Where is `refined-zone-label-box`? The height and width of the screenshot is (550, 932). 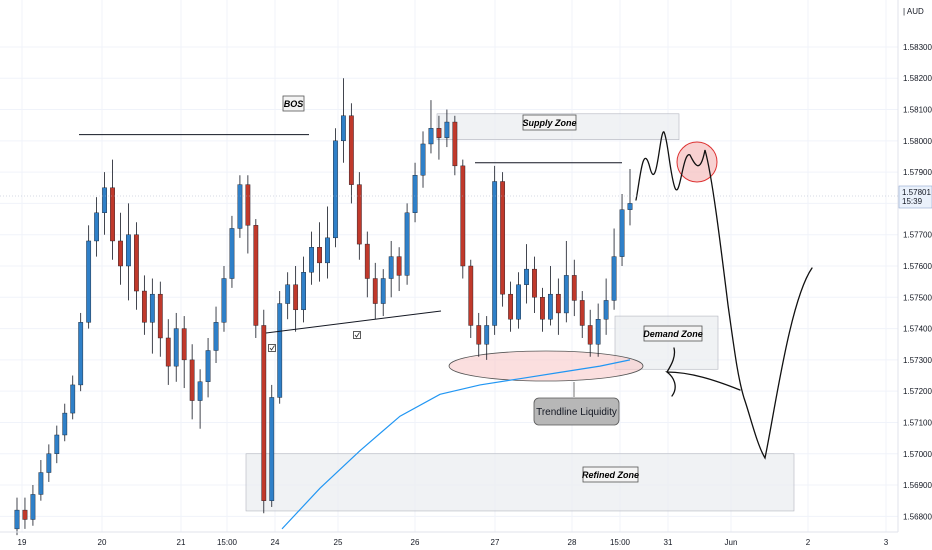 refined-zone-label-box is located at coordinates (610, 474).